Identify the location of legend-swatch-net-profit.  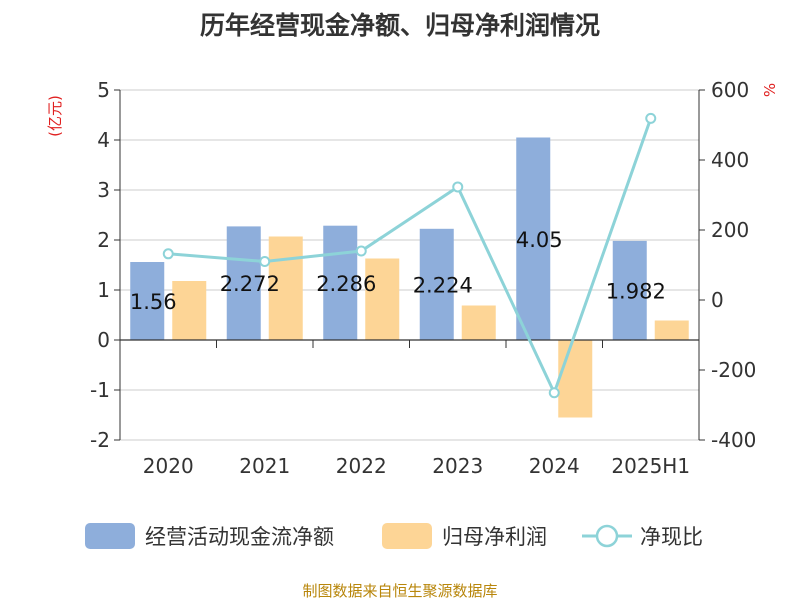
(407, 536).